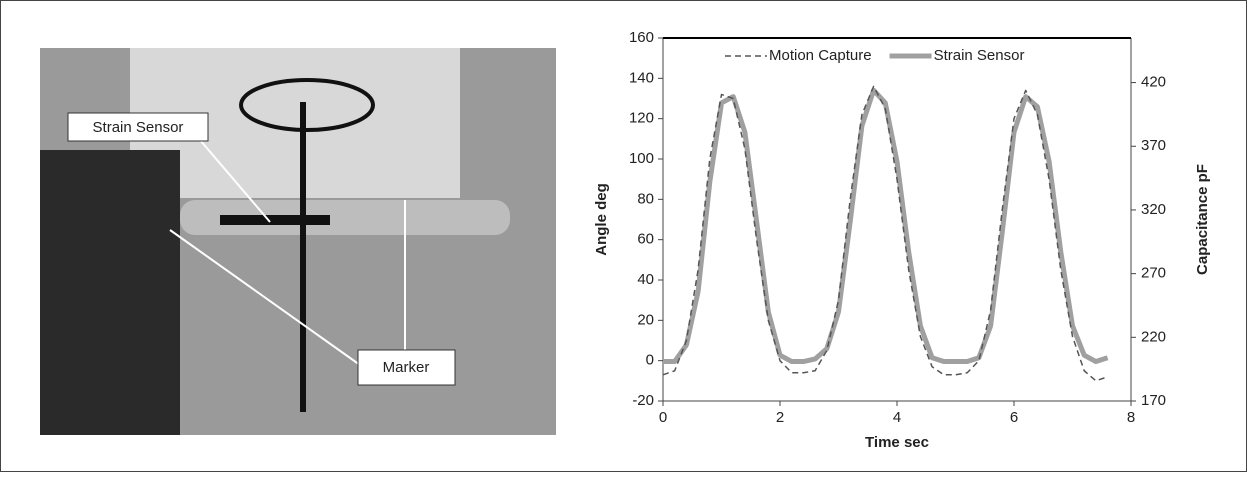  I want to click on photo-body, so click(110, 292).